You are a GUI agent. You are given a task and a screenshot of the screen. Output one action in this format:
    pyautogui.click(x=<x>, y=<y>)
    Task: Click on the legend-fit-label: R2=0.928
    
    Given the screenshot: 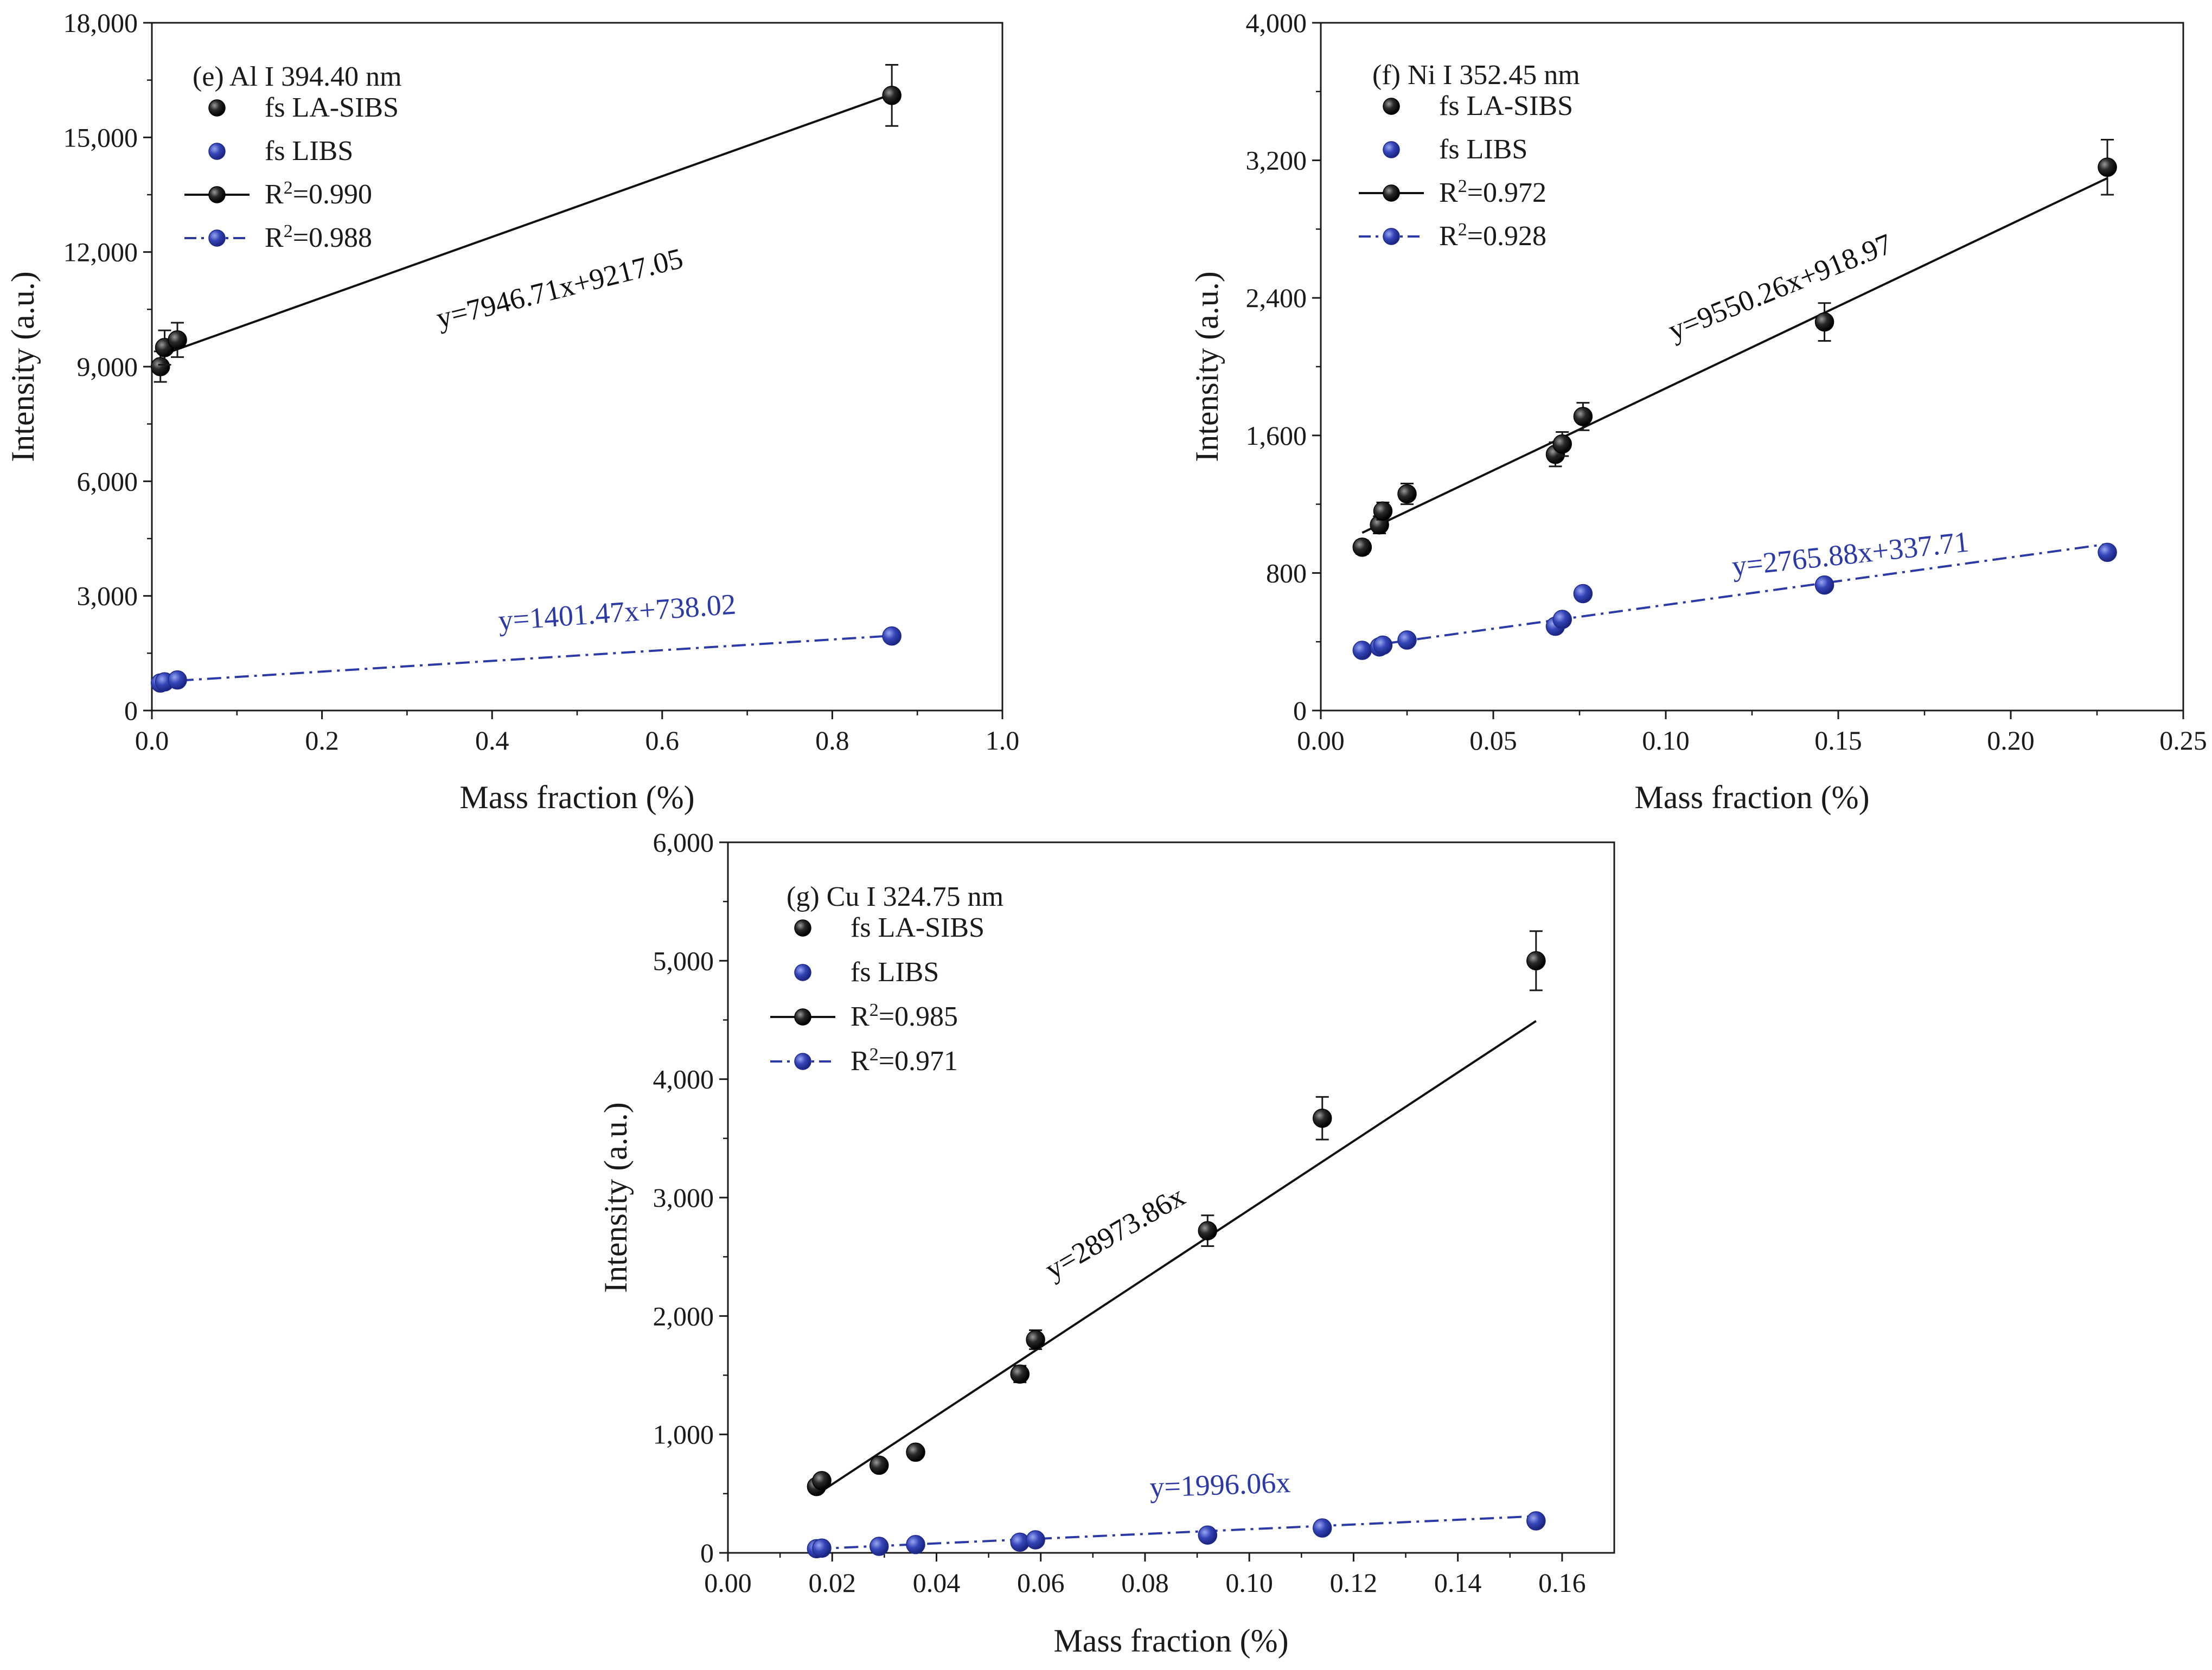 What is the action you would take?
    pyautogui.click(x=1492, y=236)
    